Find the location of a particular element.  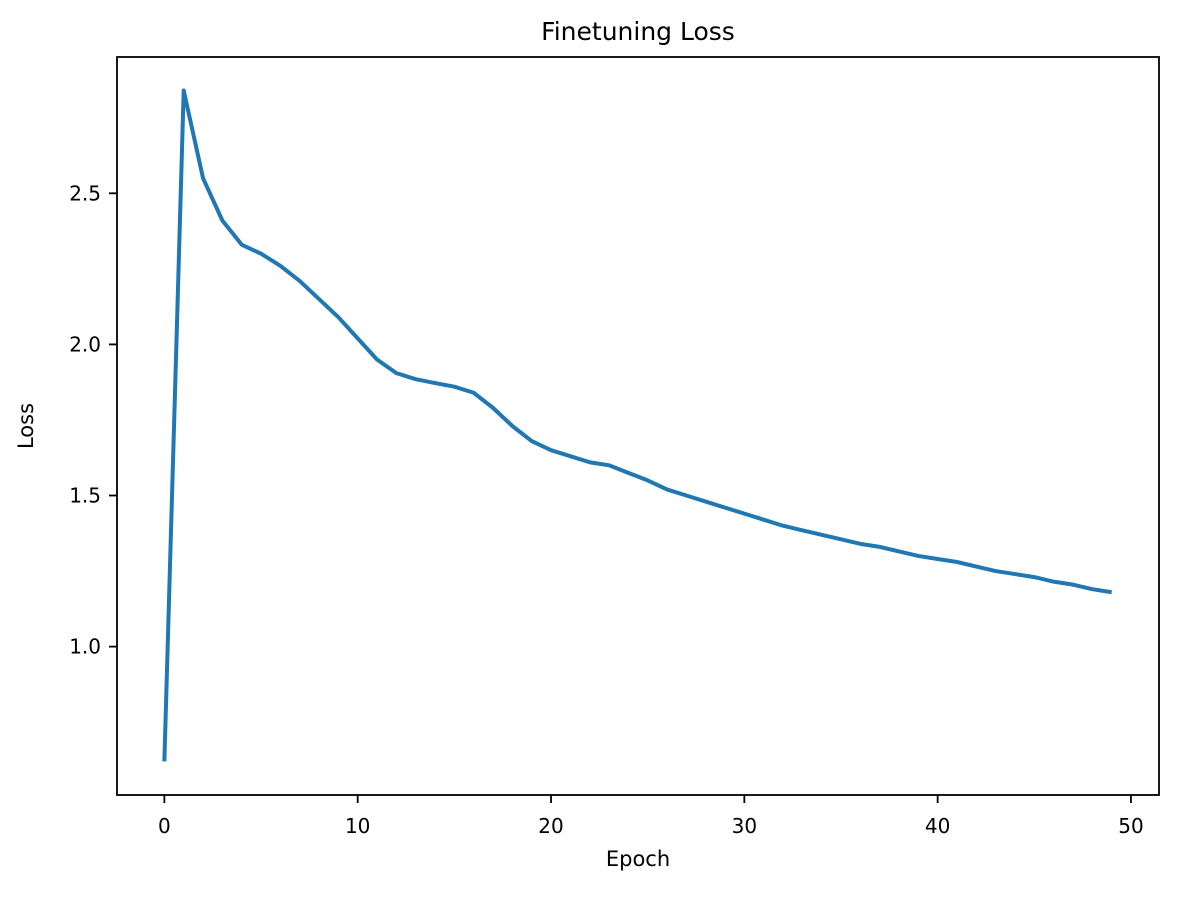

y-tick-label: 2.5 is located at coordinates (85, 193).